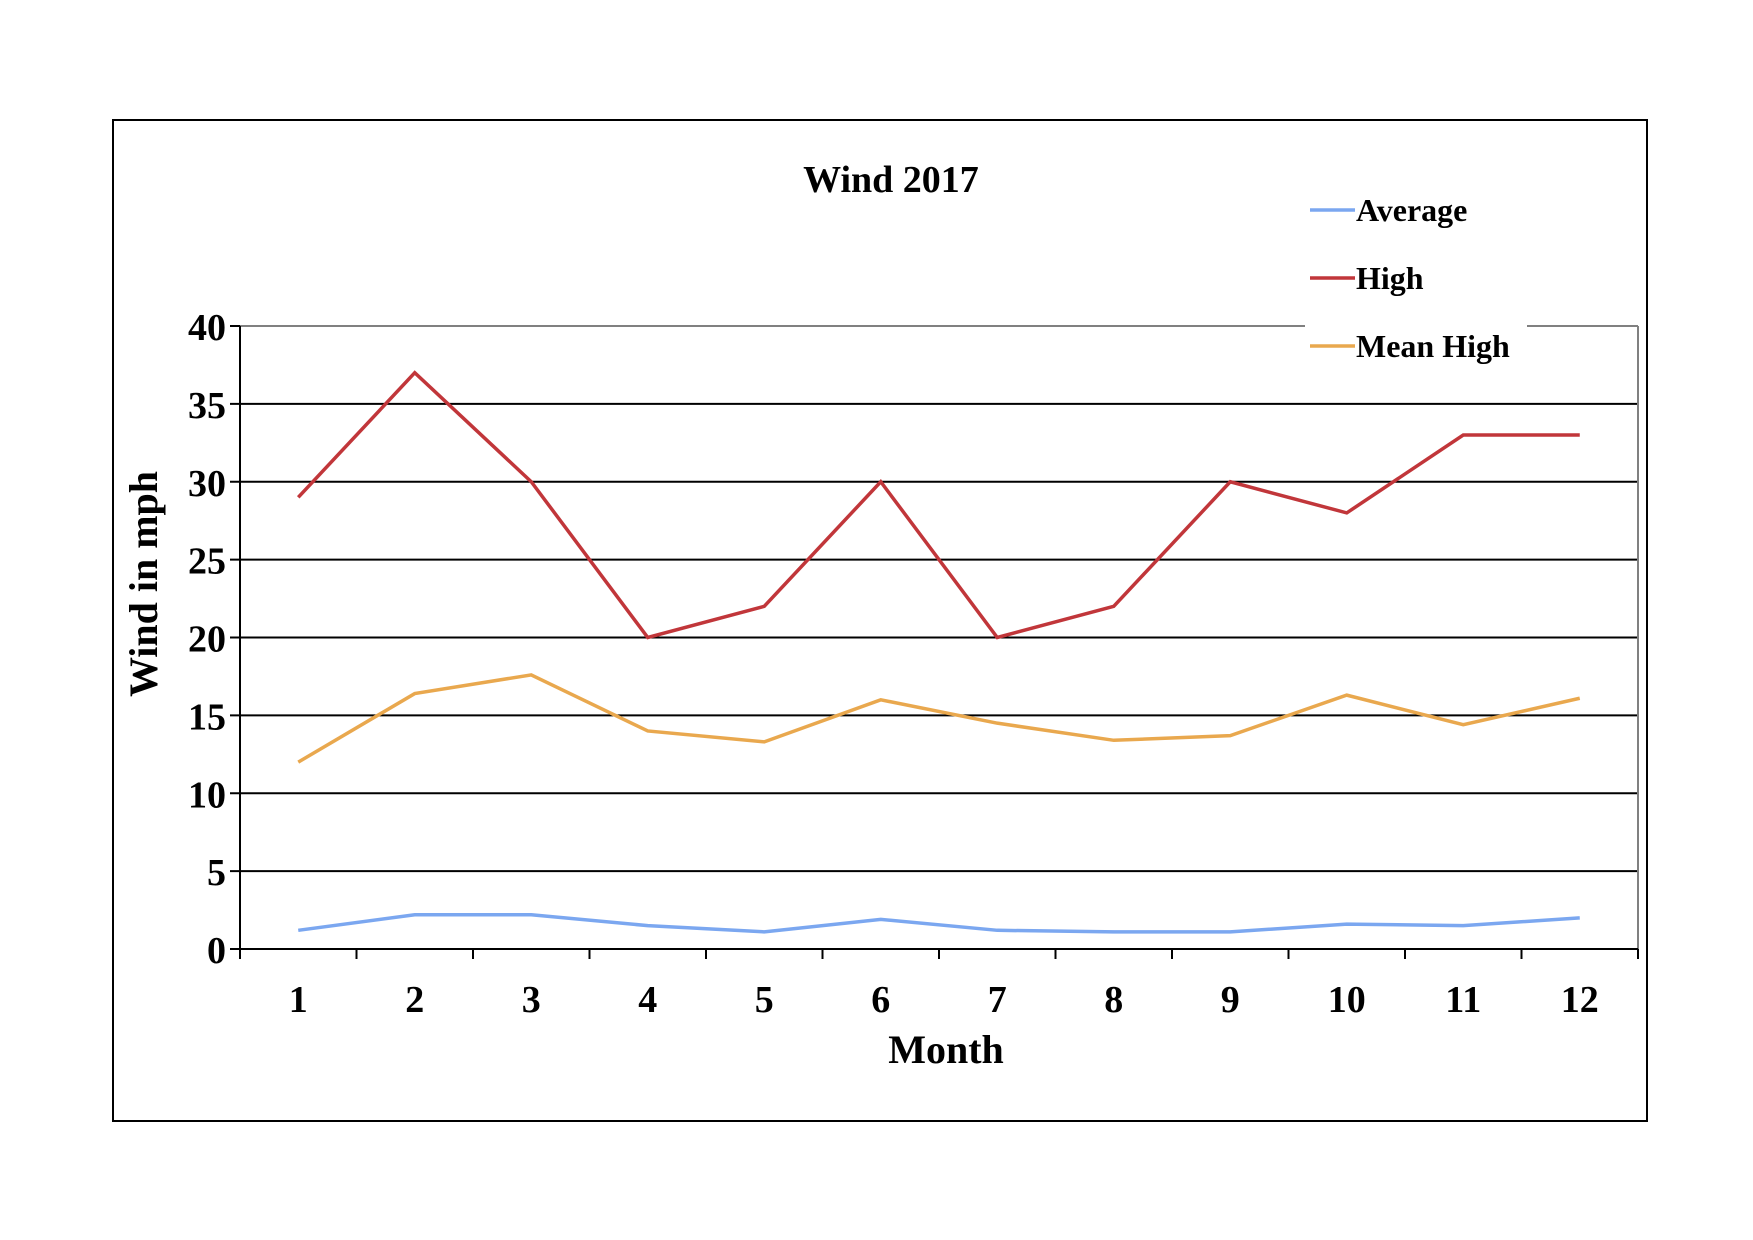  Describe the element at coordinates (1230, 1000) in the screenshot. I see `x-tick-label: 9` at that location.